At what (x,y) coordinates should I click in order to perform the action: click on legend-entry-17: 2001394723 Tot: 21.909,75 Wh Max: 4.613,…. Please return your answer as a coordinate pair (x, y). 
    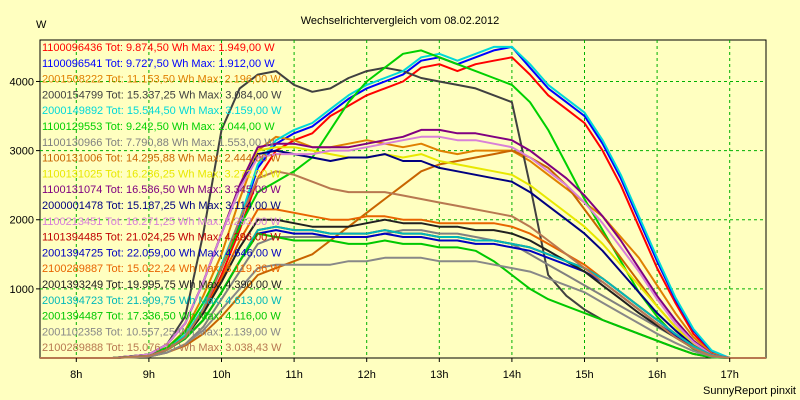
    Looking at the image, I should click on (162, 301).